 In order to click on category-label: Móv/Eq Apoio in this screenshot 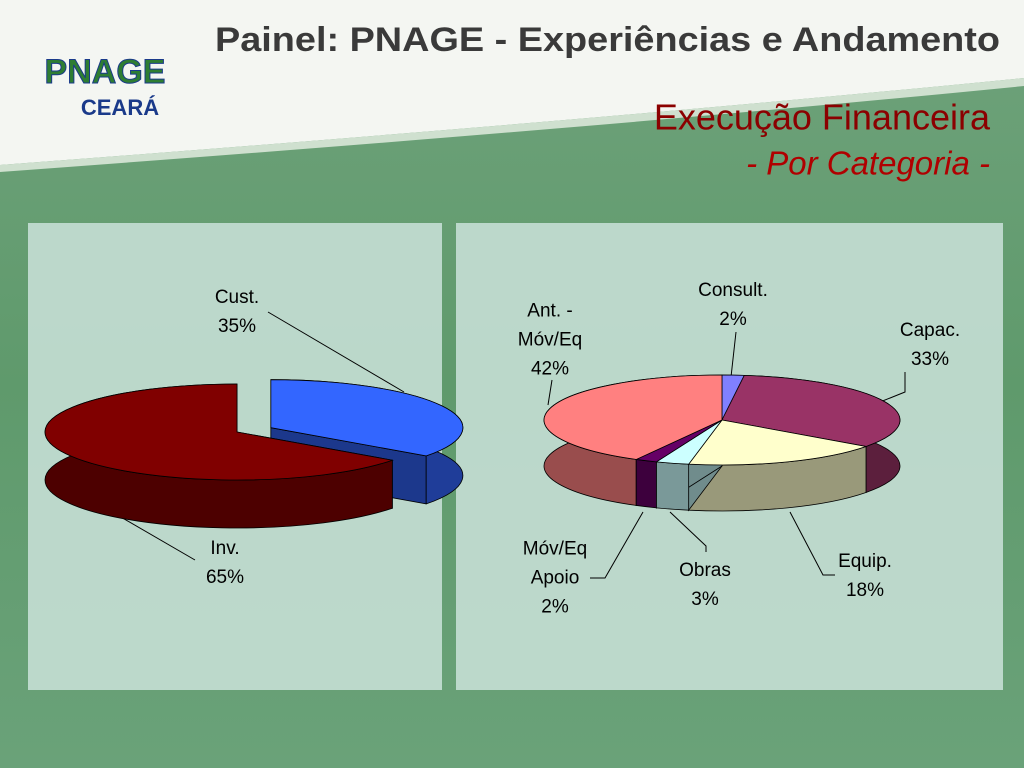, I will do `click(555, 563)`.